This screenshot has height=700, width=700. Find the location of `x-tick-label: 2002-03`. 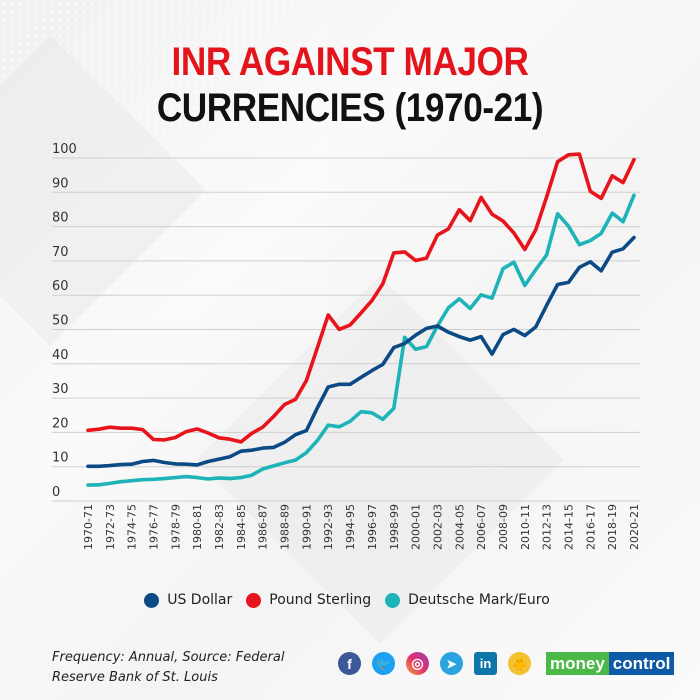

x-tick-label: 2002-03 is located at coordinates (437, 527).